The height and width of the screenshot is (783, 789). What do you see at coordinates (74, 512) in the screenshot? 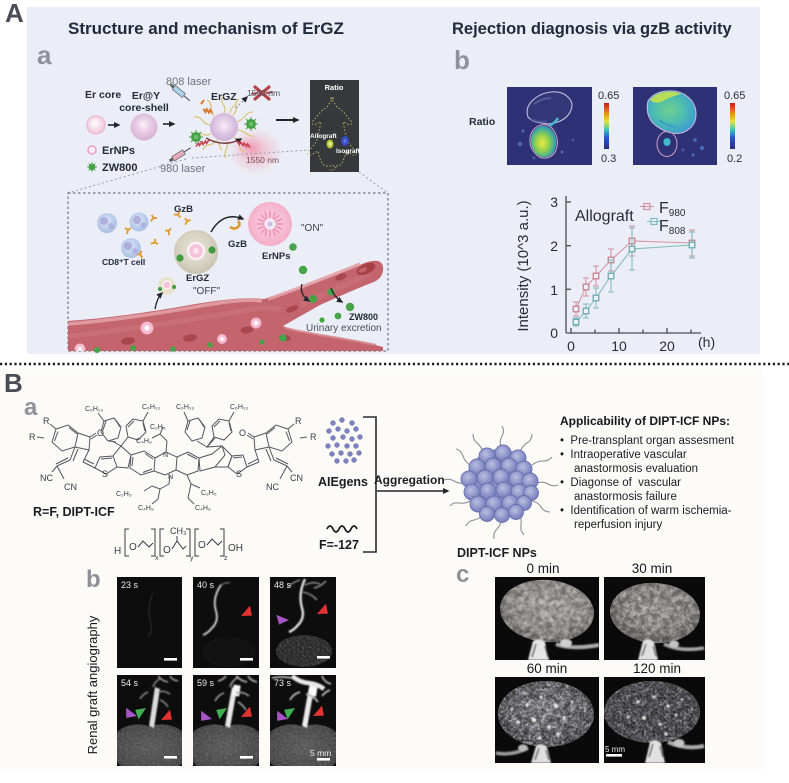
I see `svg-text: R=F, DIPT-ICF` at bounding box center [74, 512].